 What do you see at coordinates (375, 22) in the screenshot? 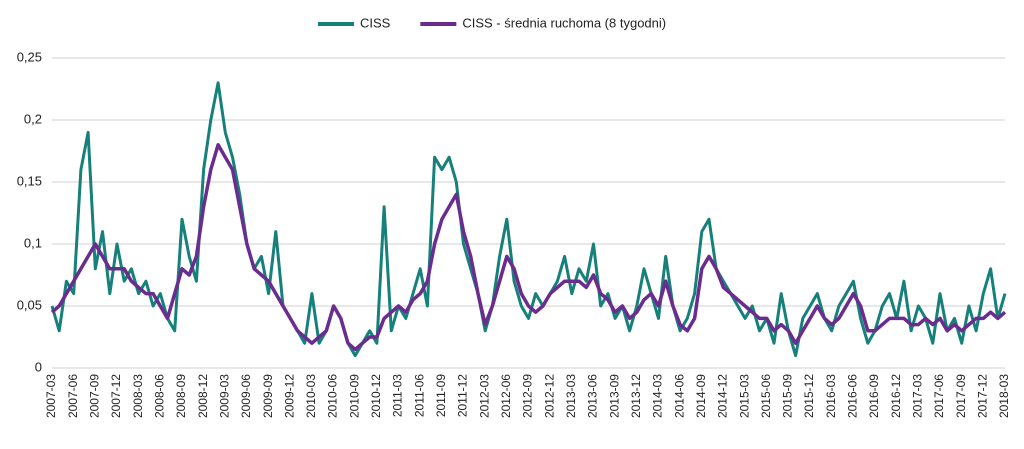
I see `legend-label: CISS` at bounding box center [375, 22].